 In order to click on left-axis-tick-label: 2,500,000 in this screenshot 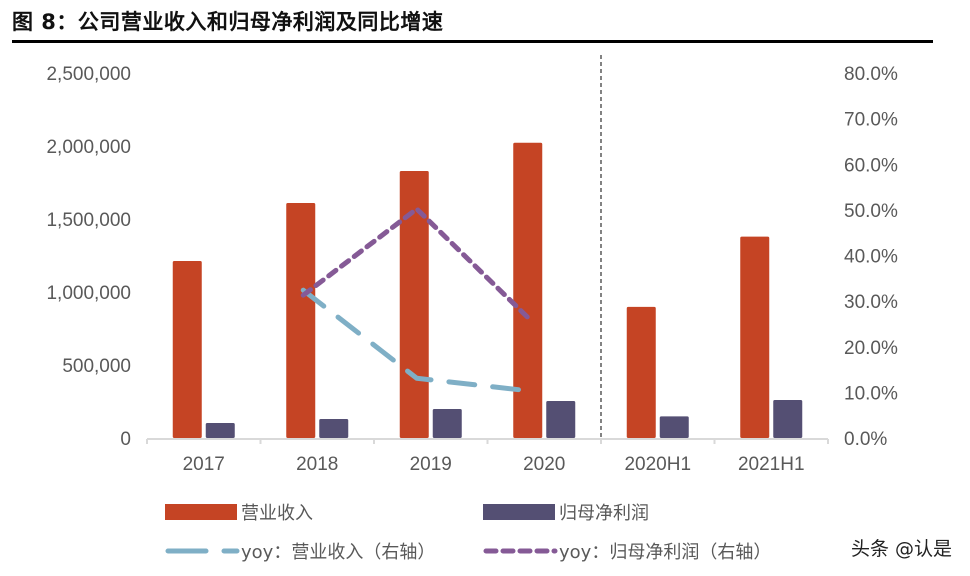, I will do `click(88, 74)`.